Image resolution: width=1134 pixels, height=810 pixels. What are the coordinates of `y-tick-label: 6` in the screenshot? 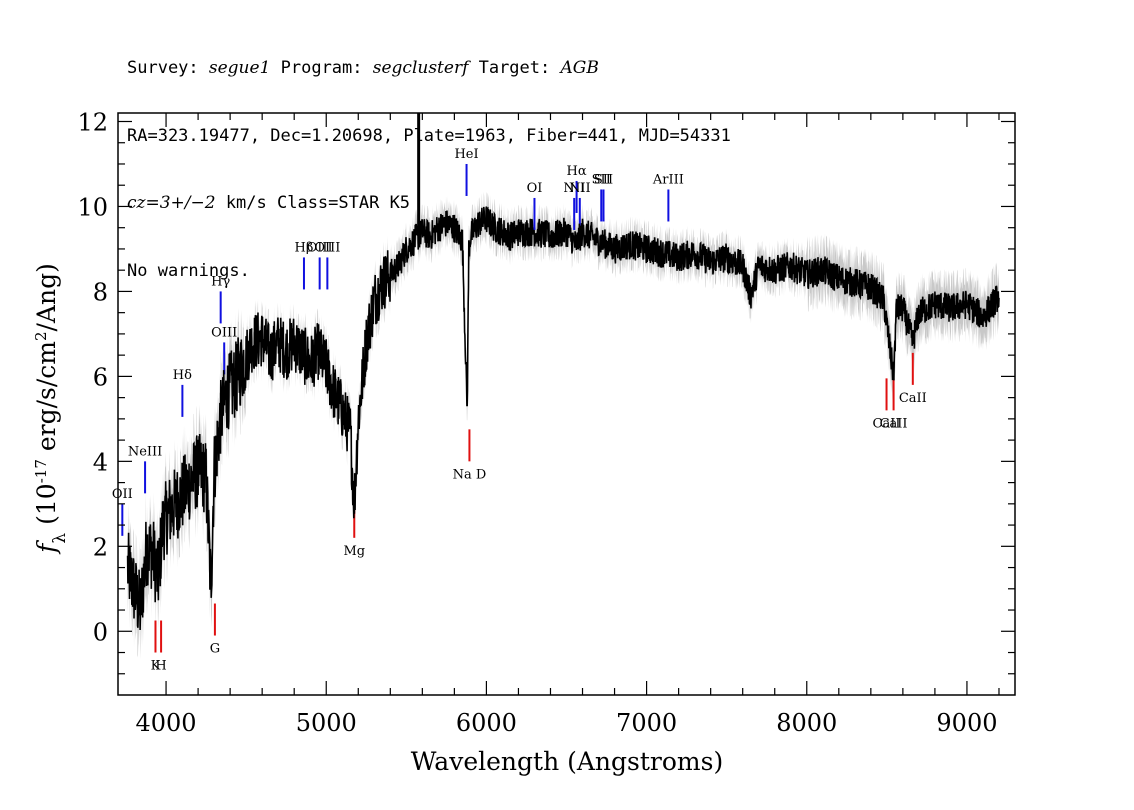 It's located at (100, 377).